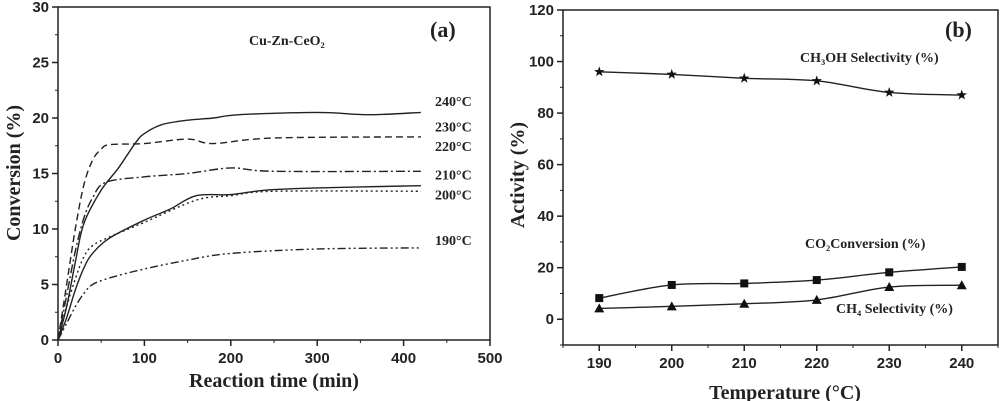  I want to click on y-tick-label: 120, so click(541, 10).